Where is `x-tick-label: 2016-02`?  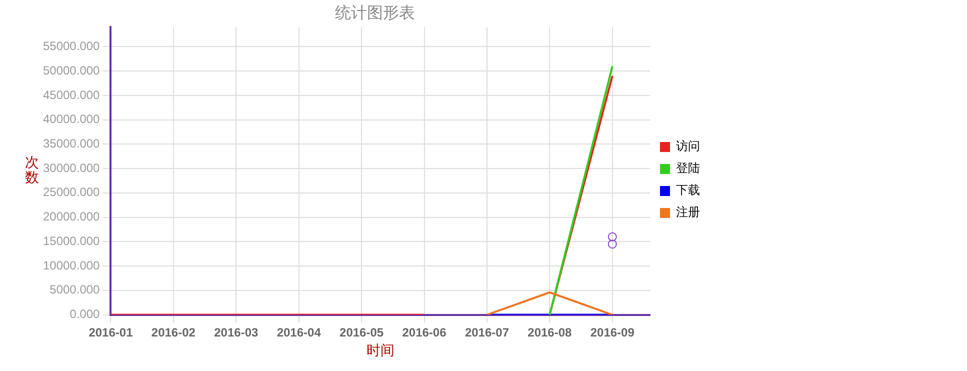 x-tick-label: 2016-02 is located at coordinates (173, 332).